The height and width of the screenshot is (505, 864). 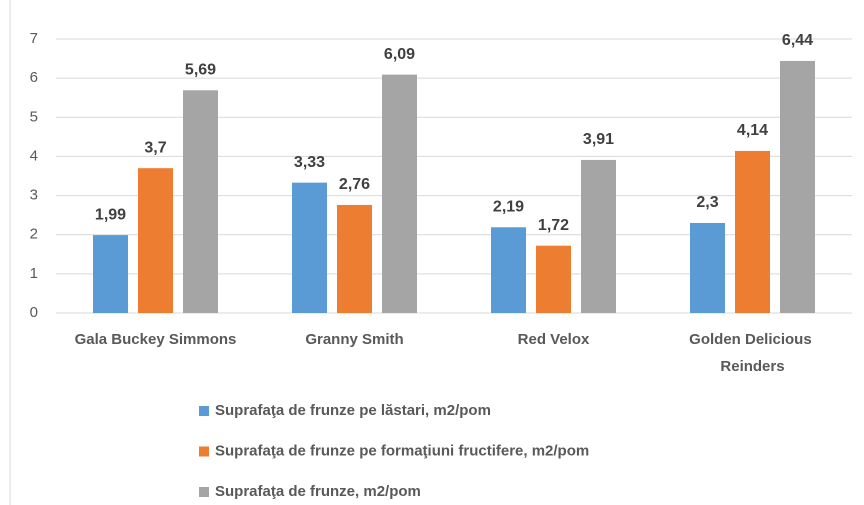 I want to click on y-tick-label: 4, so click(x=34, y=155).